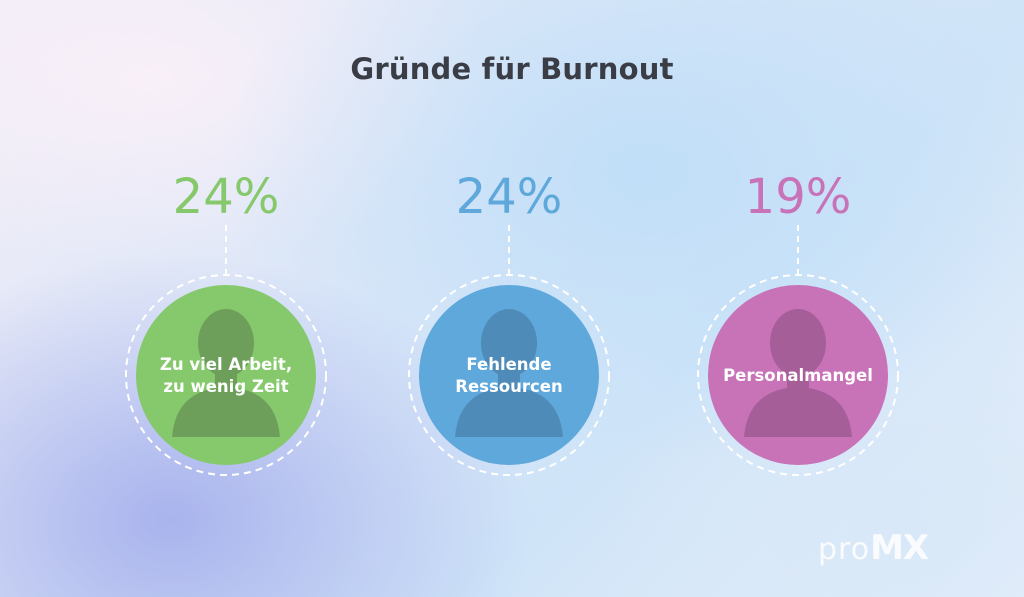 The height and width of the screenshot is (597, 1024). I want to click on promx-logo: proMX, so click(873, 548).